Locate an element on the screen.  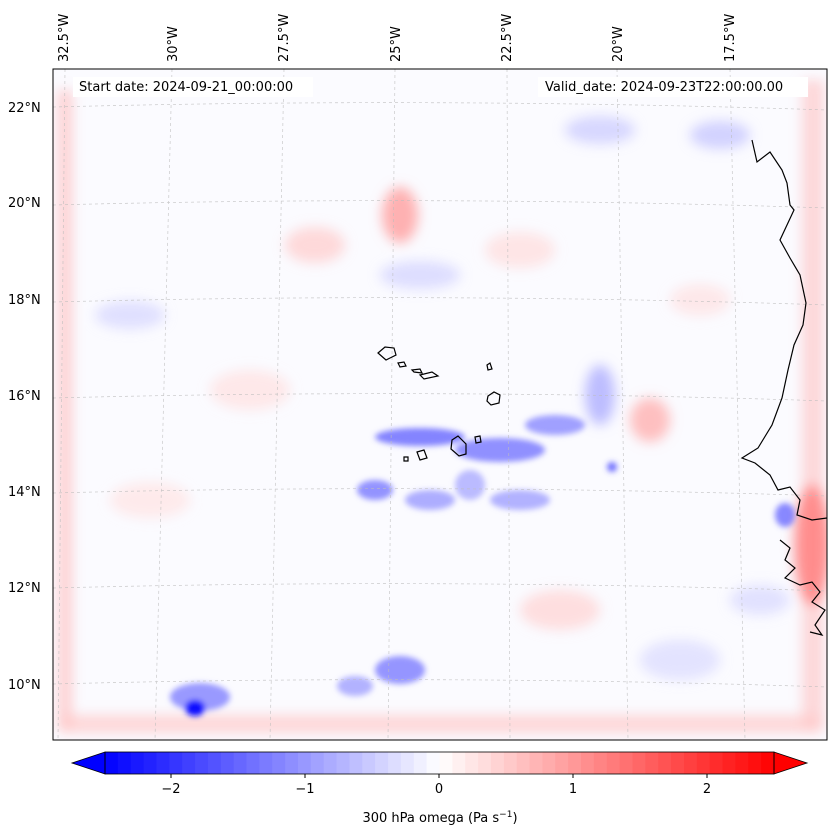
cape-verde-sao-nicolau is located at coordinates (417, 371).